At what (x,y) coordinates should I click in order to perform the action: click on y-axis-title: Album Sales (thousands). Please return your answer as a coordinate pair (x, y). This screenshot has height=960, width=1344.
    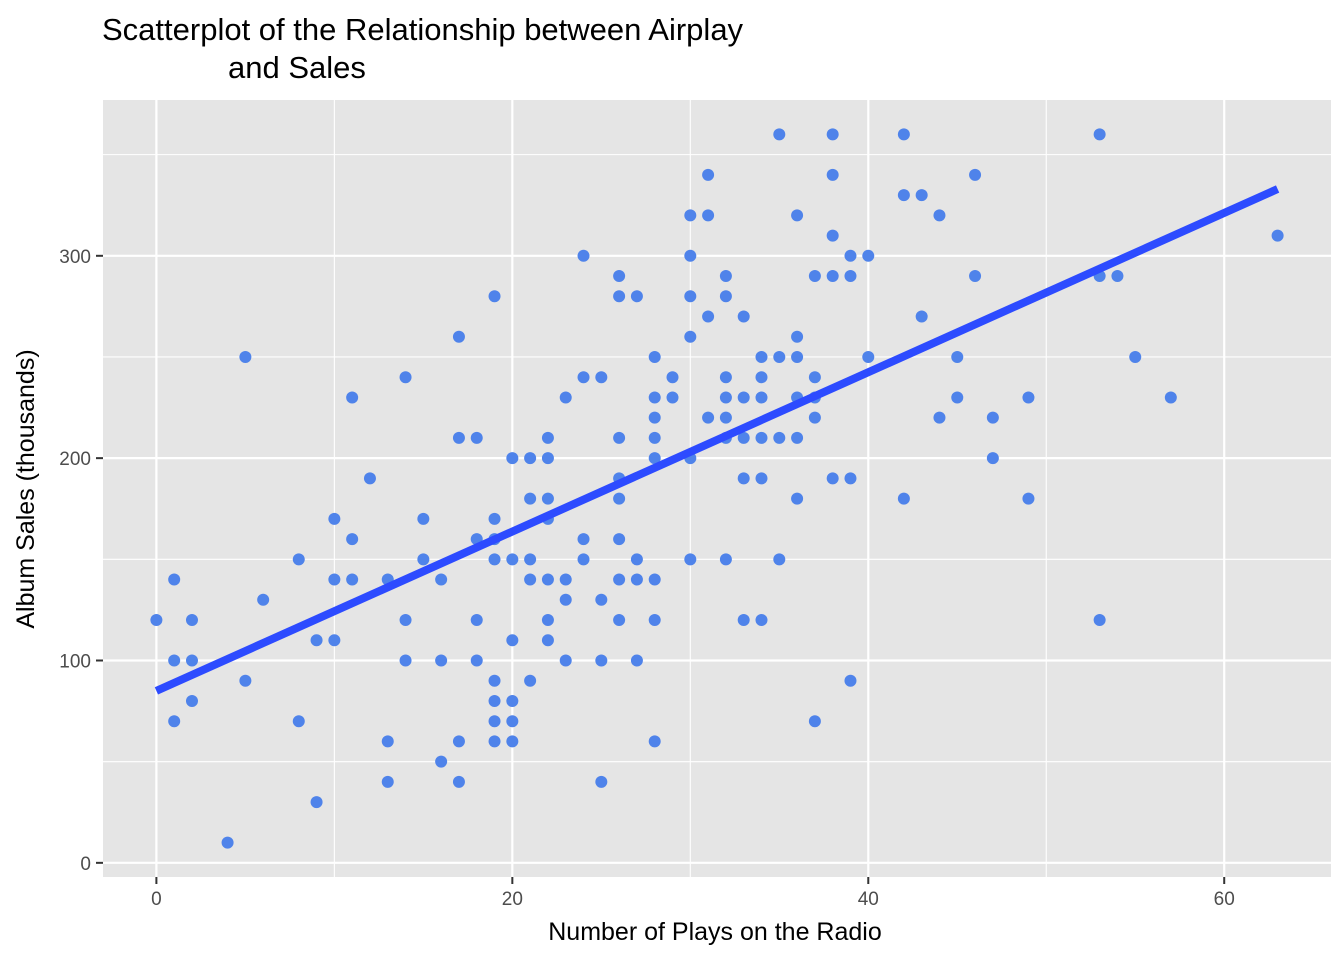
    Looking at the image, I should click on (26, 488).